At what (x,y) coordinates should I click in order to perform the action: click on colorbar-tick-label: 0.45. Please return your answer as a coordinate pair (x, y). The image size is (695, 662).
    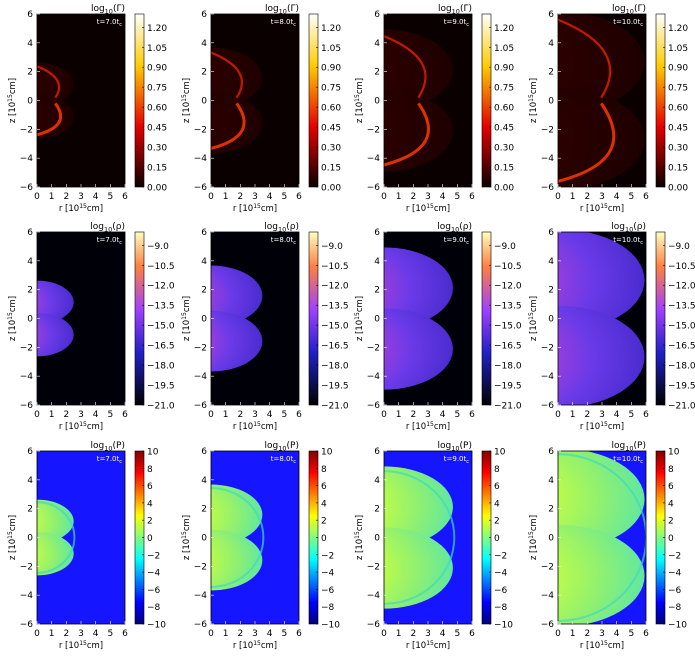
    Looking at the image, I should click on (678, 129).